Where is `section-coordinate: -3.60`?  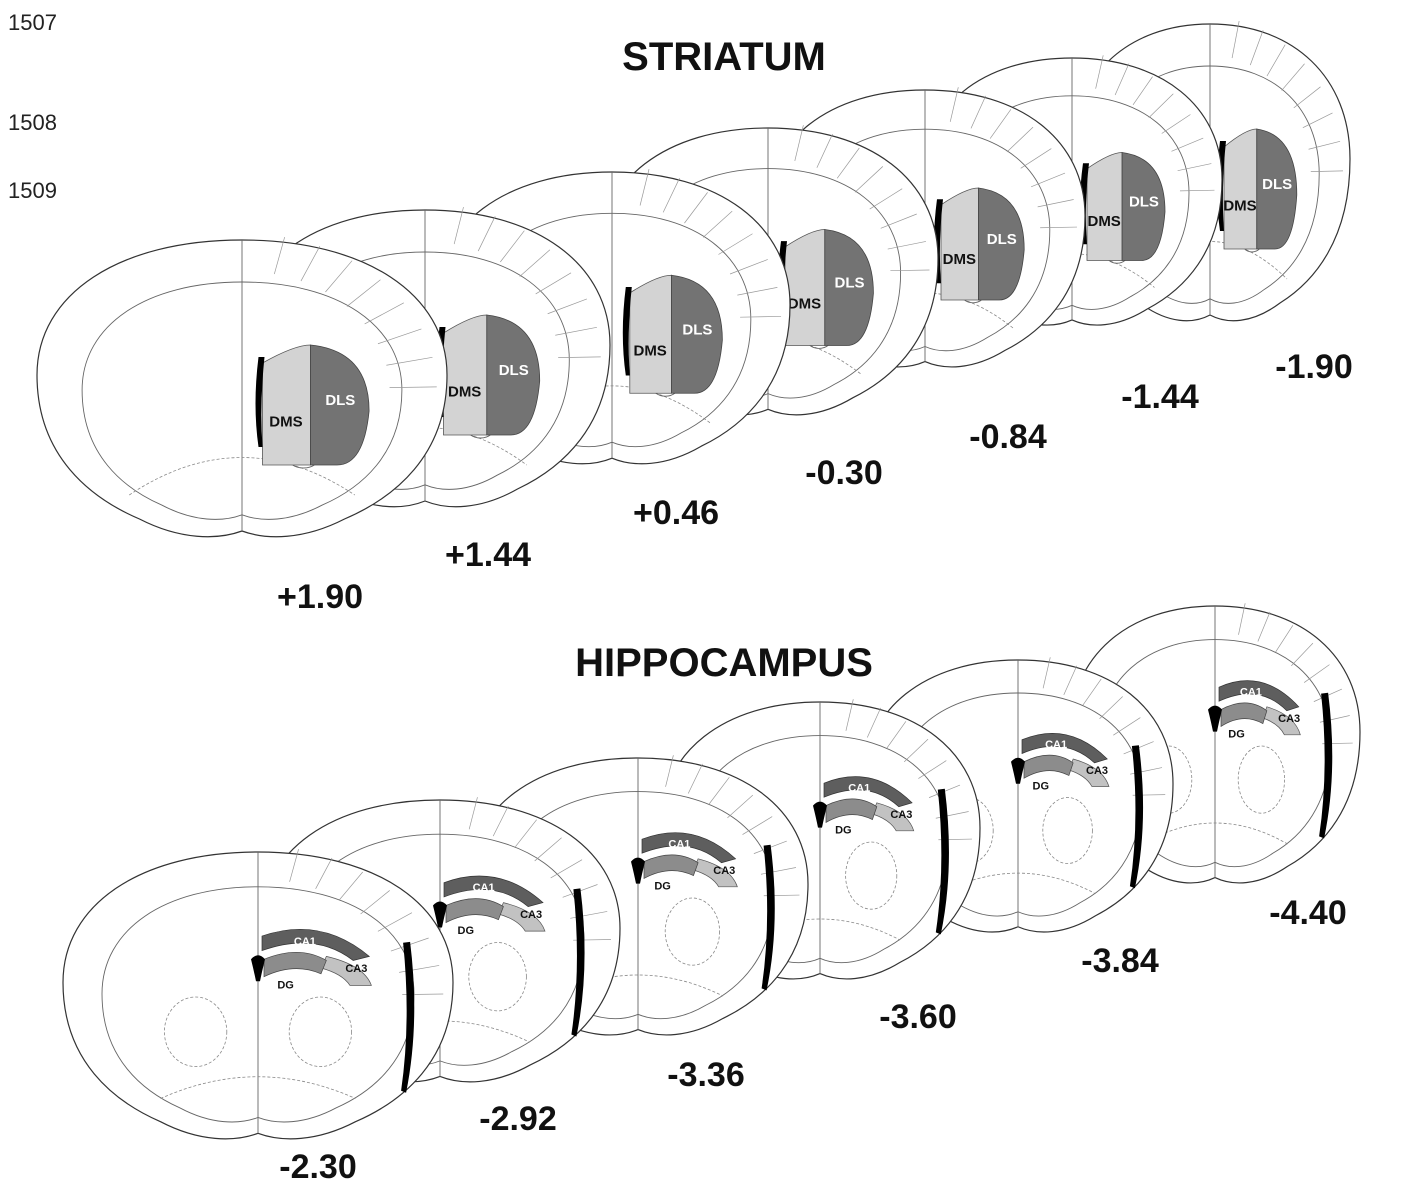 section-coordinate: -3.60 is located at coordinates (918, 1017).